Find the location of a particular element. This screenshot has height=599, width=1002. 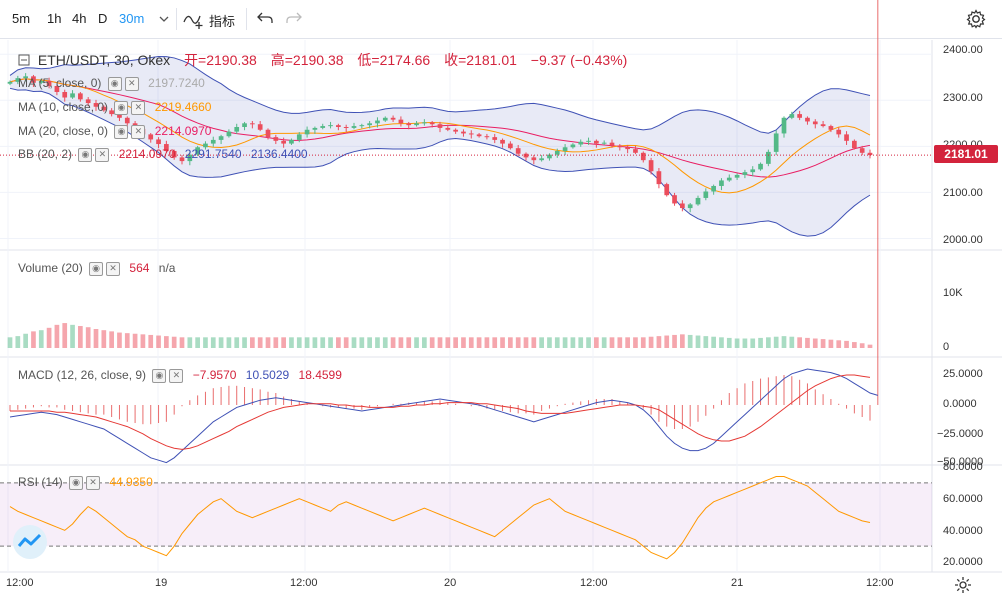

indicators-button: 指标 is located at coordinates (222, 21).